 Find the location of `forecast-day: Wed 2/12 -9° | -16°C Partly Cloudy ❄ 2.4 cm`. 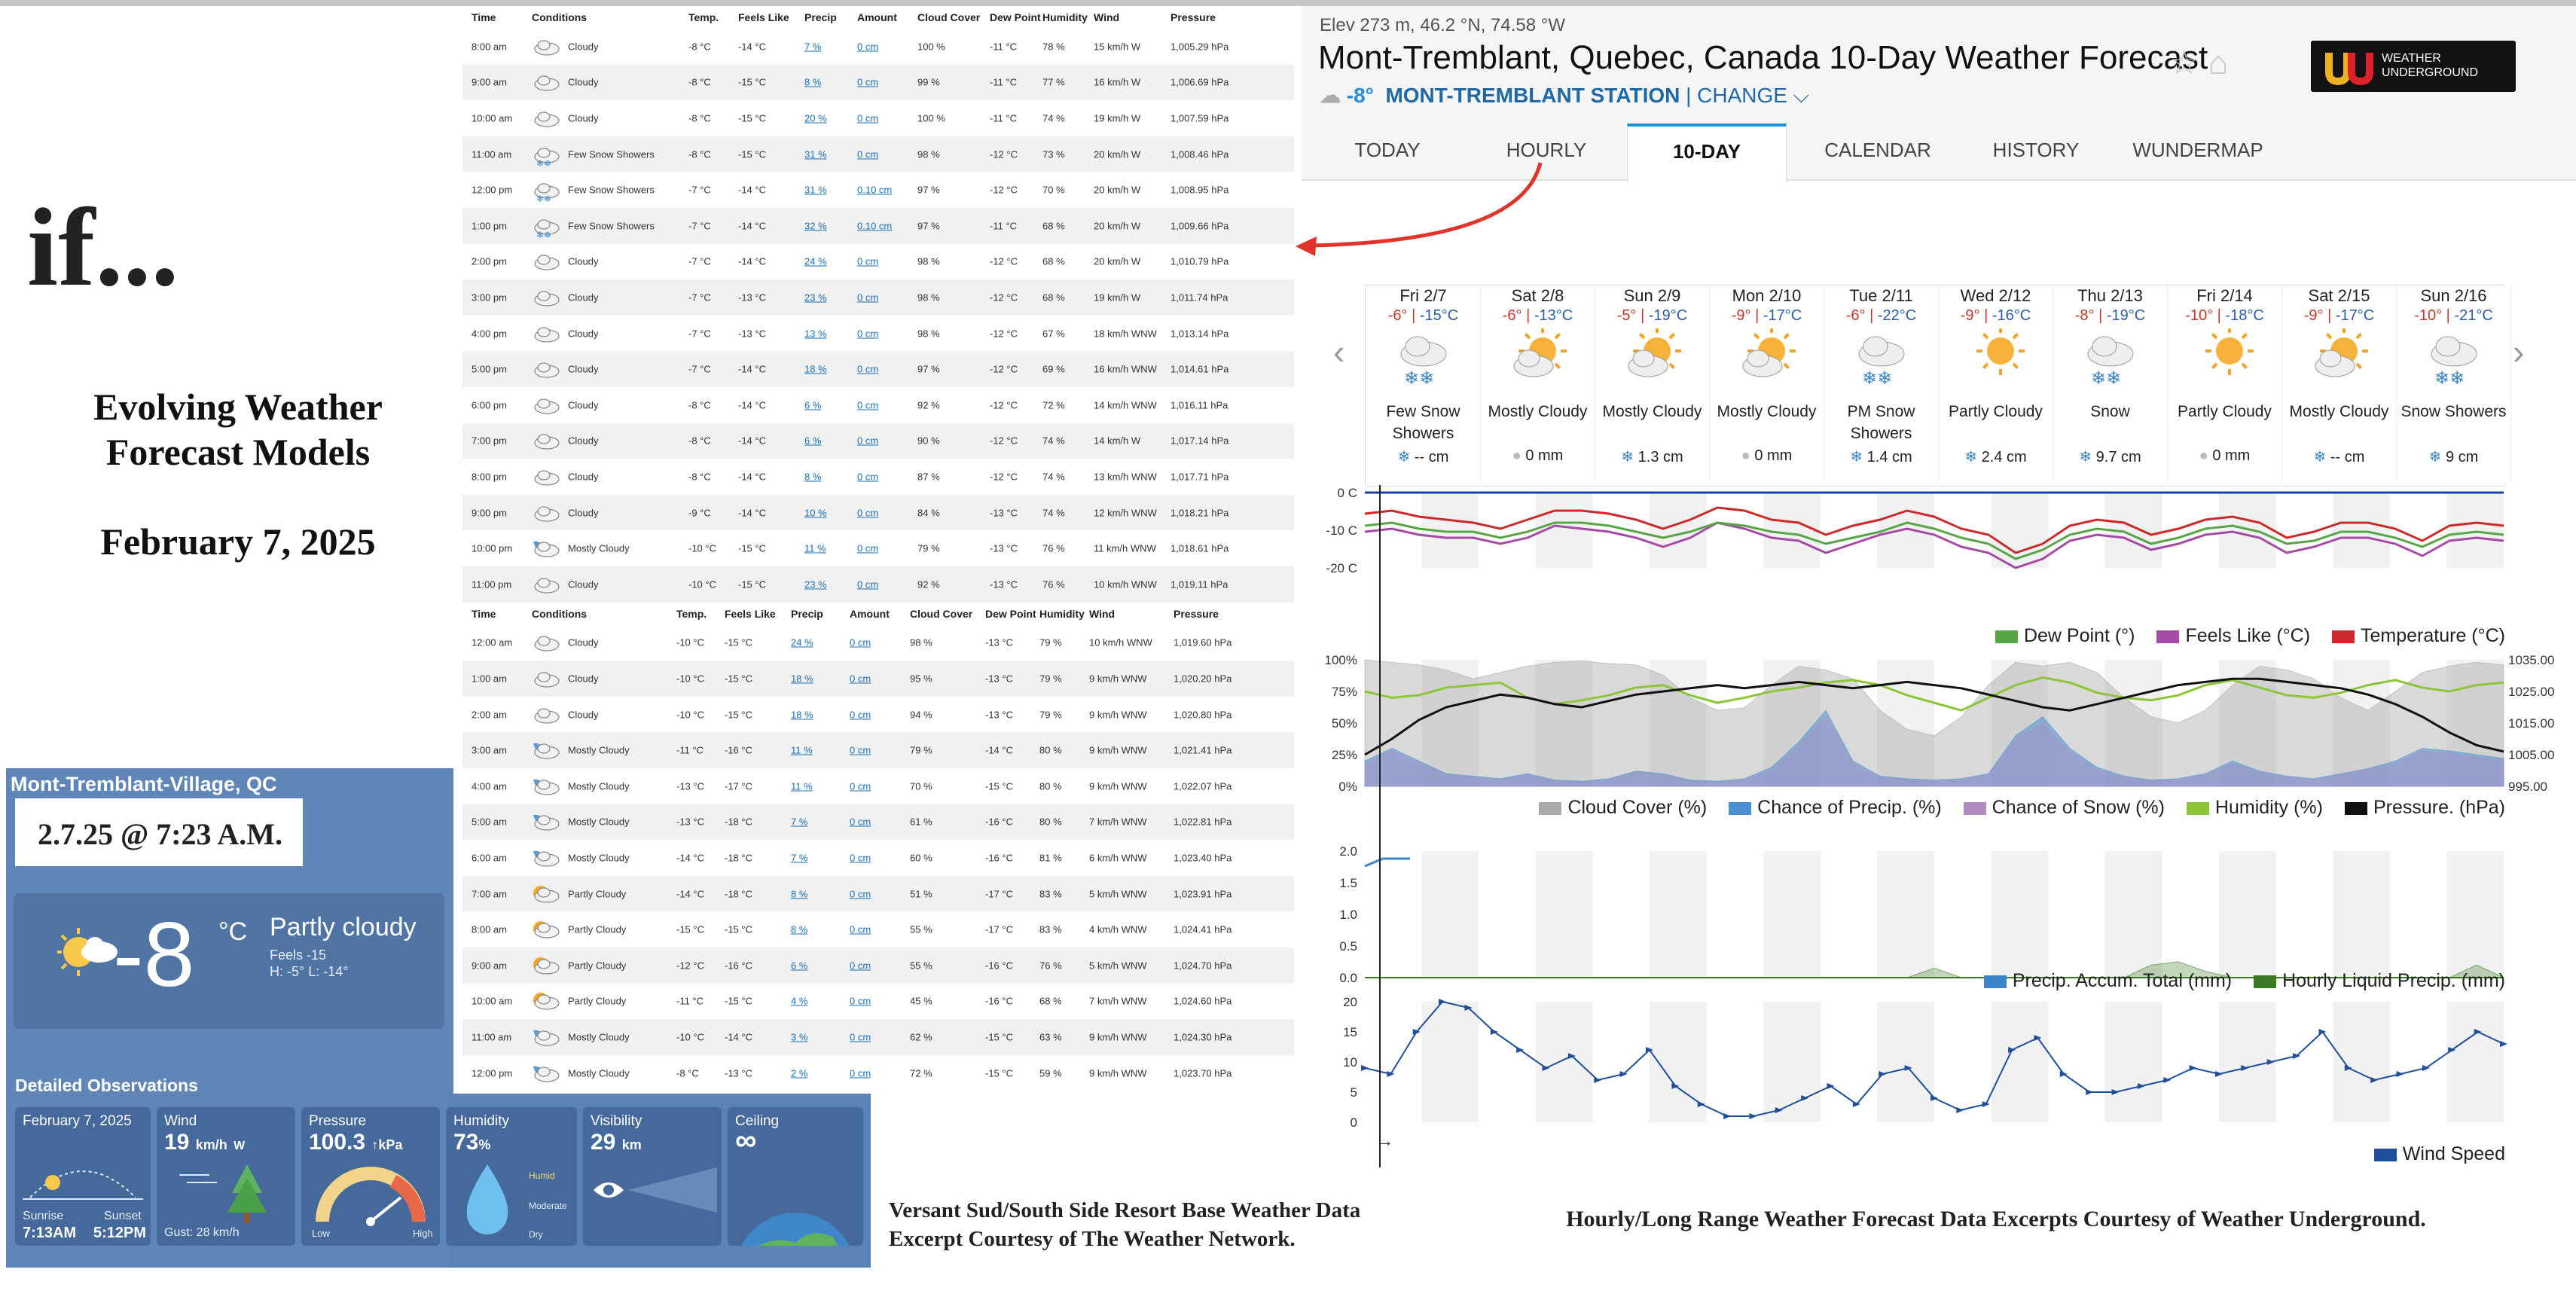

forecast-day: Wed 2/12 -9° | -16°C Partly Cloudy ❄ 2.4 cm is located at coordinates (1996, 385).